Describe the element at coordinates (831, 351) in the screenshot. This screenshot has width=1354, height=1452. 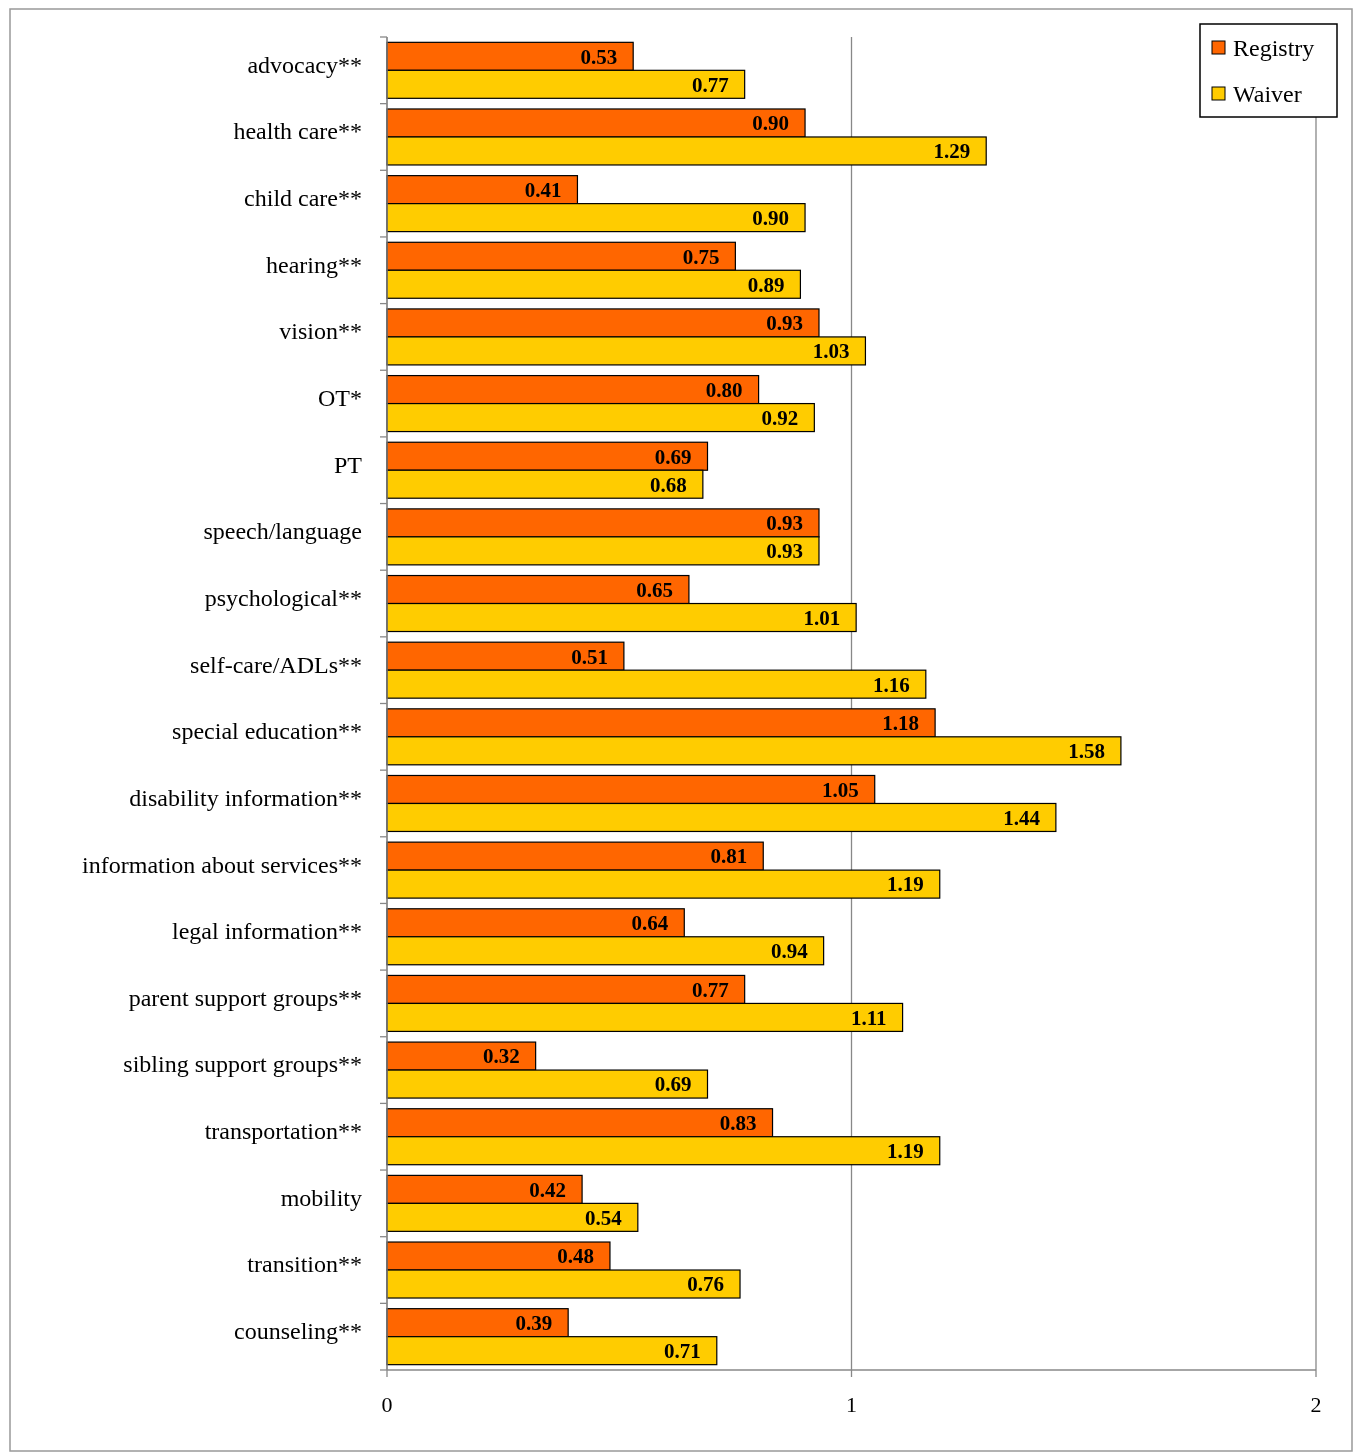
I see `data-label: 1.03` at that location.